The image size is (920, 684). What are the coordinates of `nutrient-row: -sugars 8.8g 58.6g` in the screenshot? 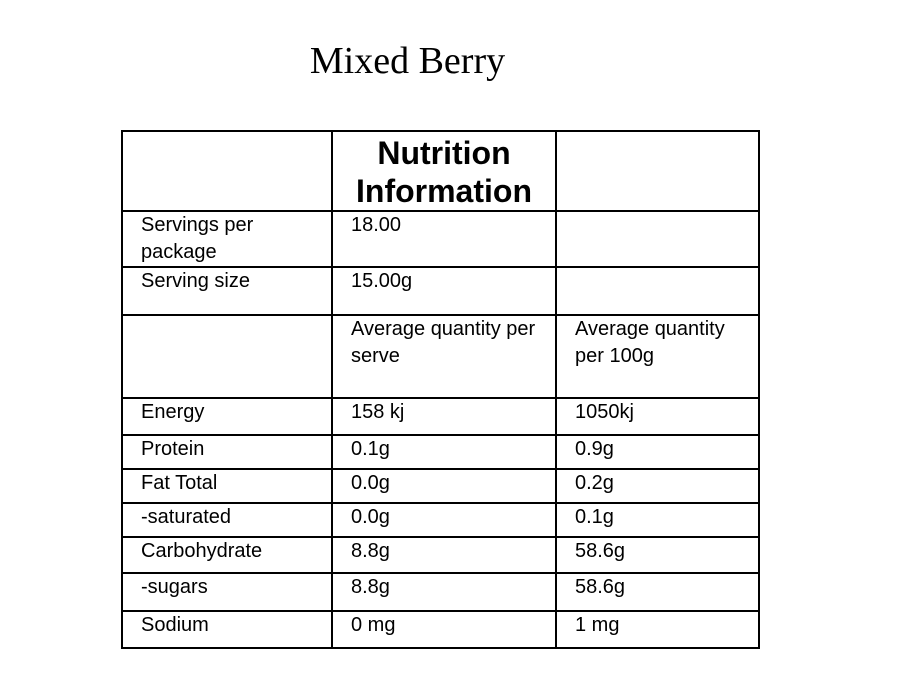 It's located at (440, 592).